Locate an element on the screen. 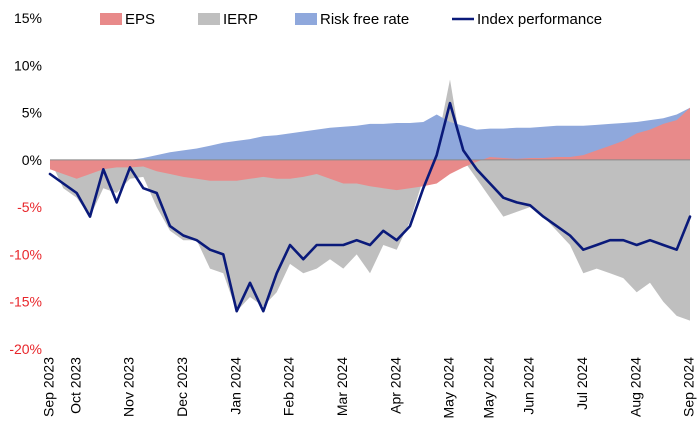 This screenshot has height=429, width=700. legend-label: Index performance is located at coordinates (539, 19).